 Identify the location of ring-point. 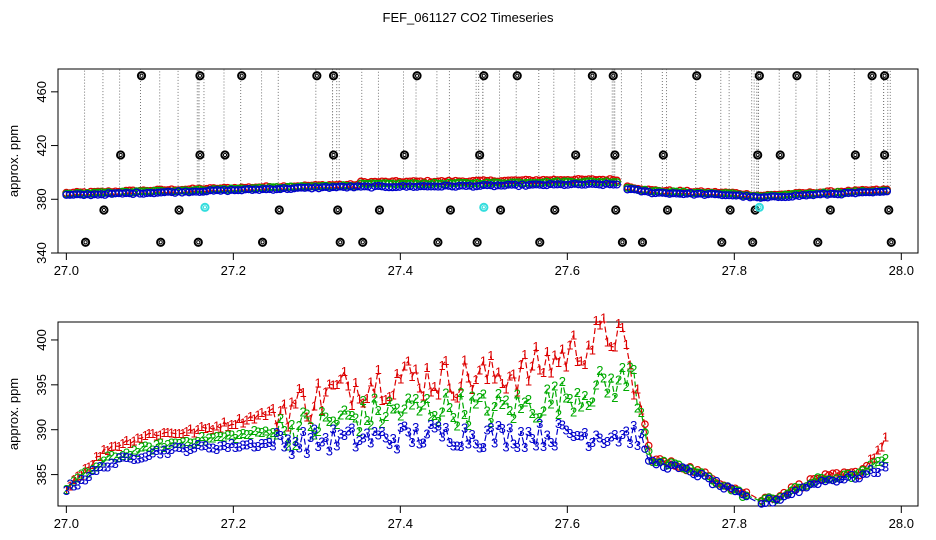
(634, 189).